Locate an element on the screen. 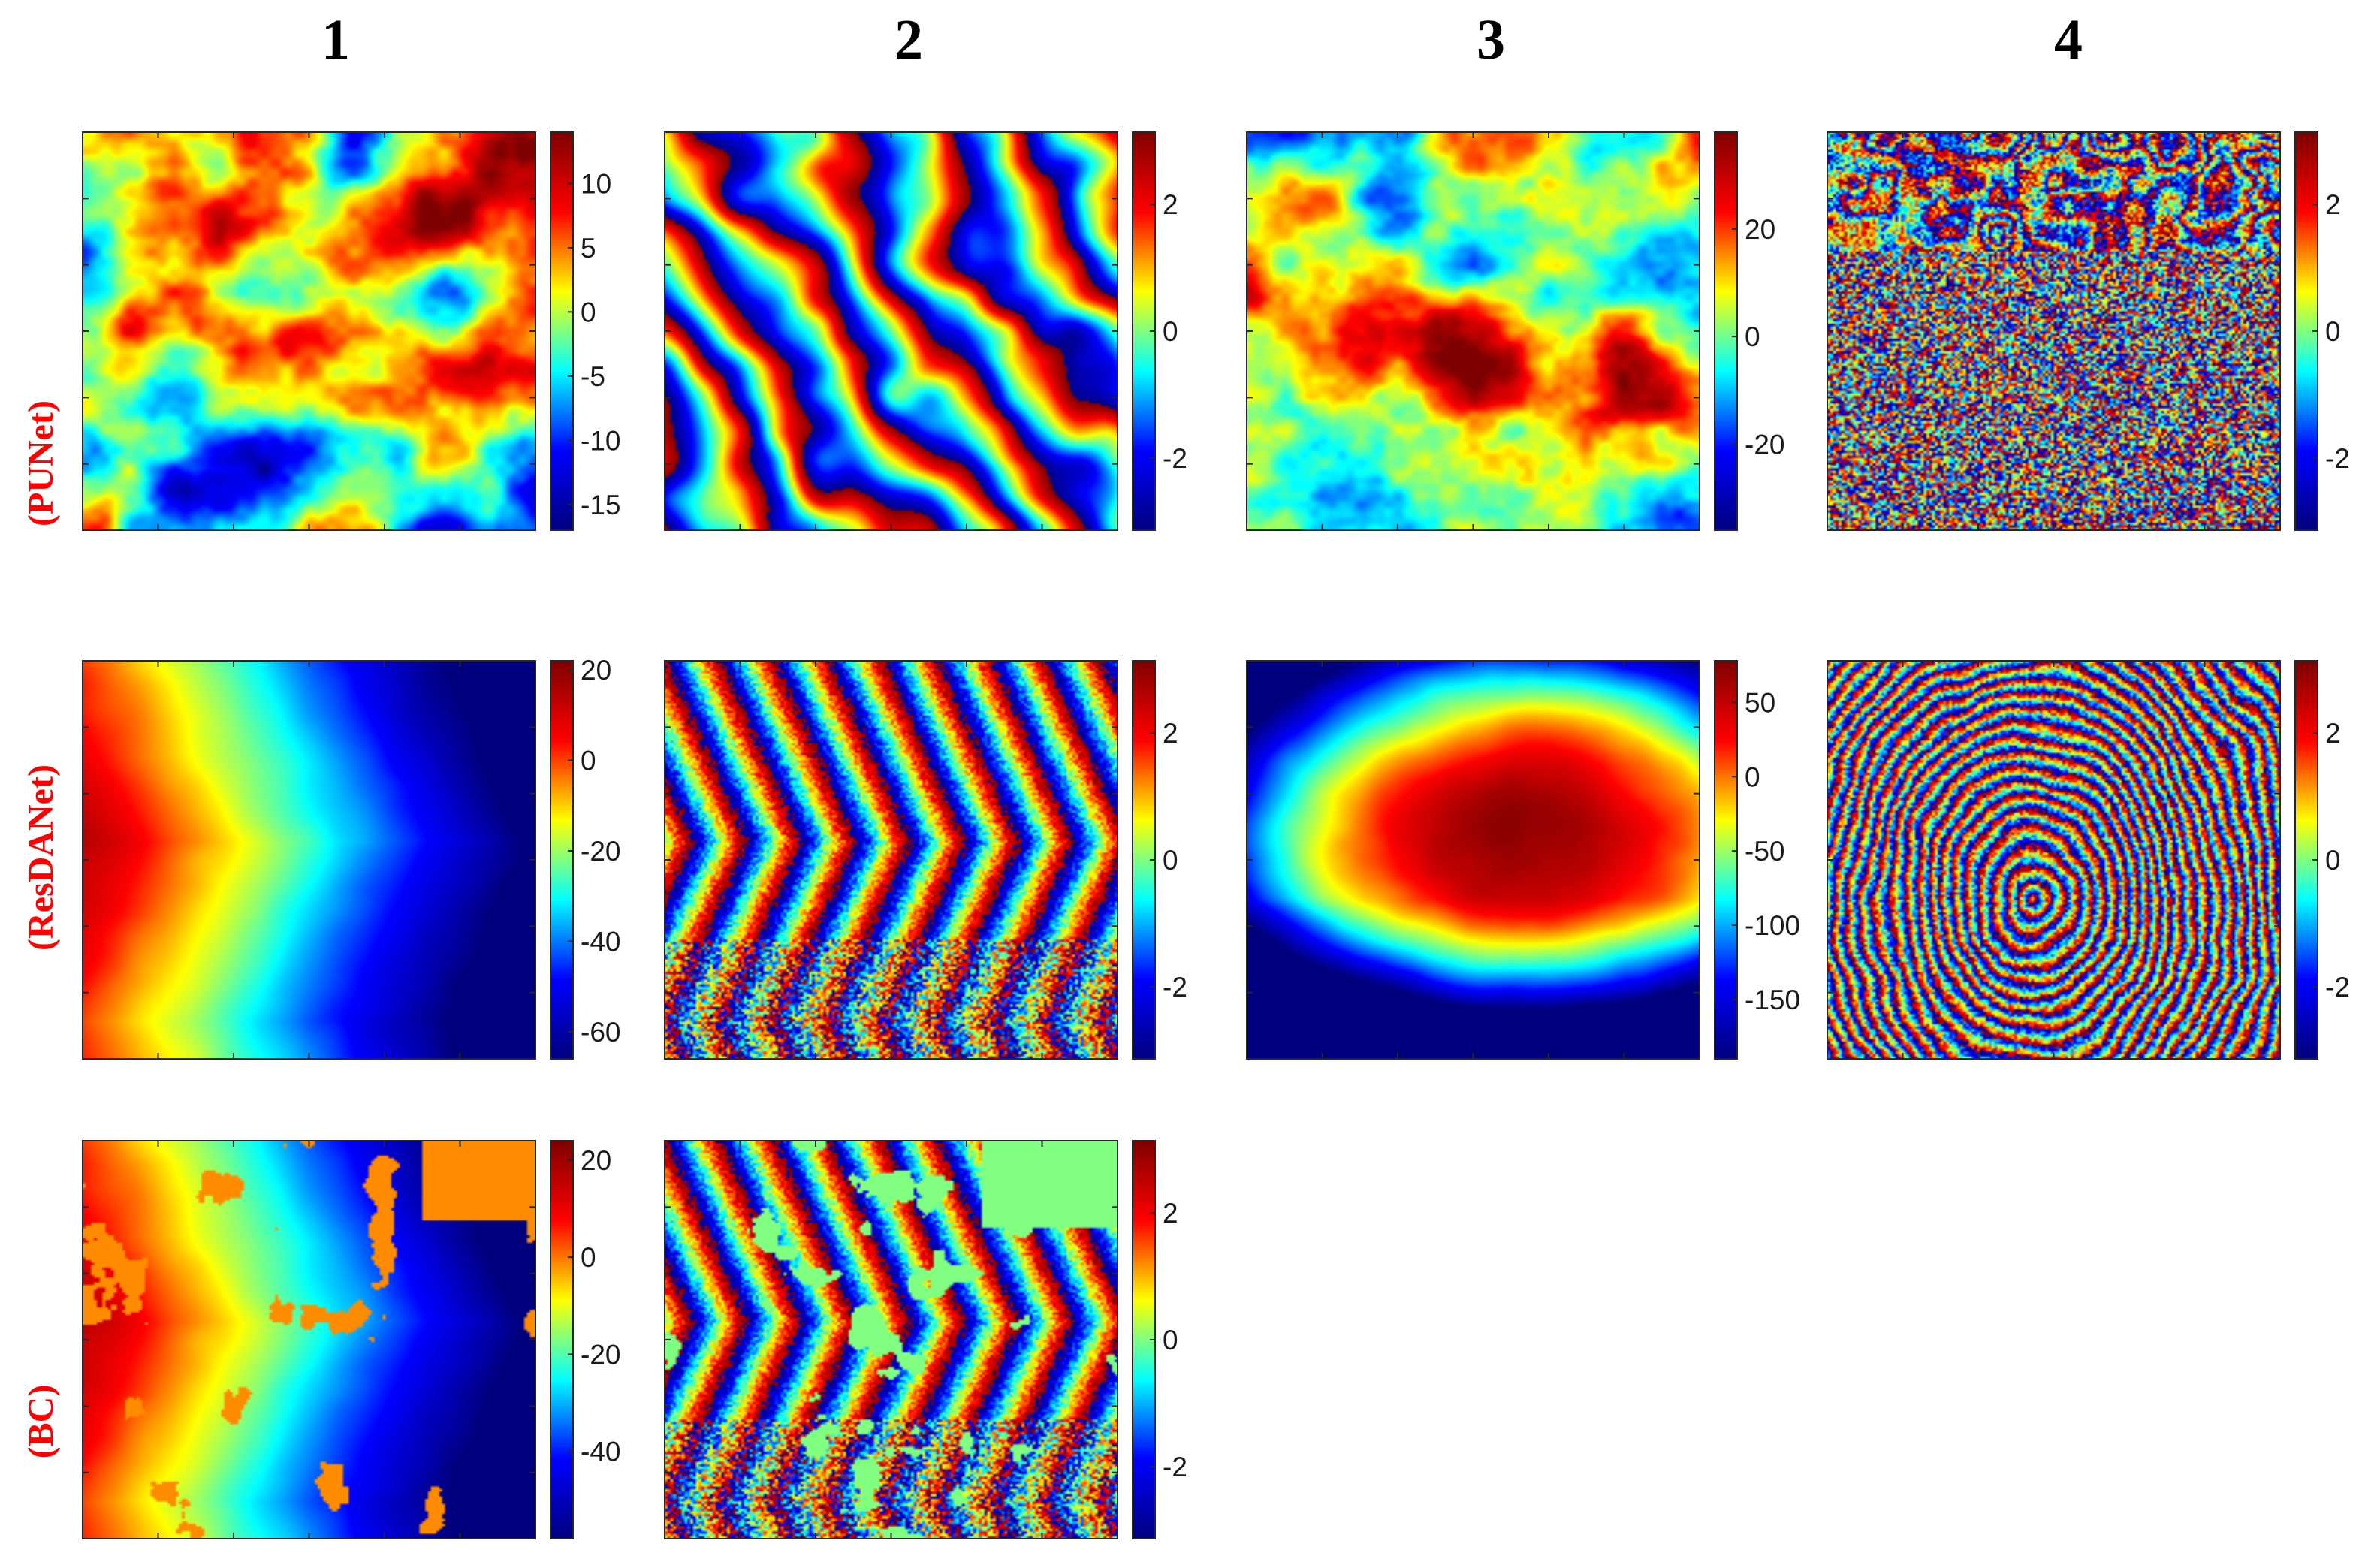 This screenshot has height=1568, width=2371. panel-1-1: 10 5 0 -5 -10 -15 is located at coordinates (351, 331).